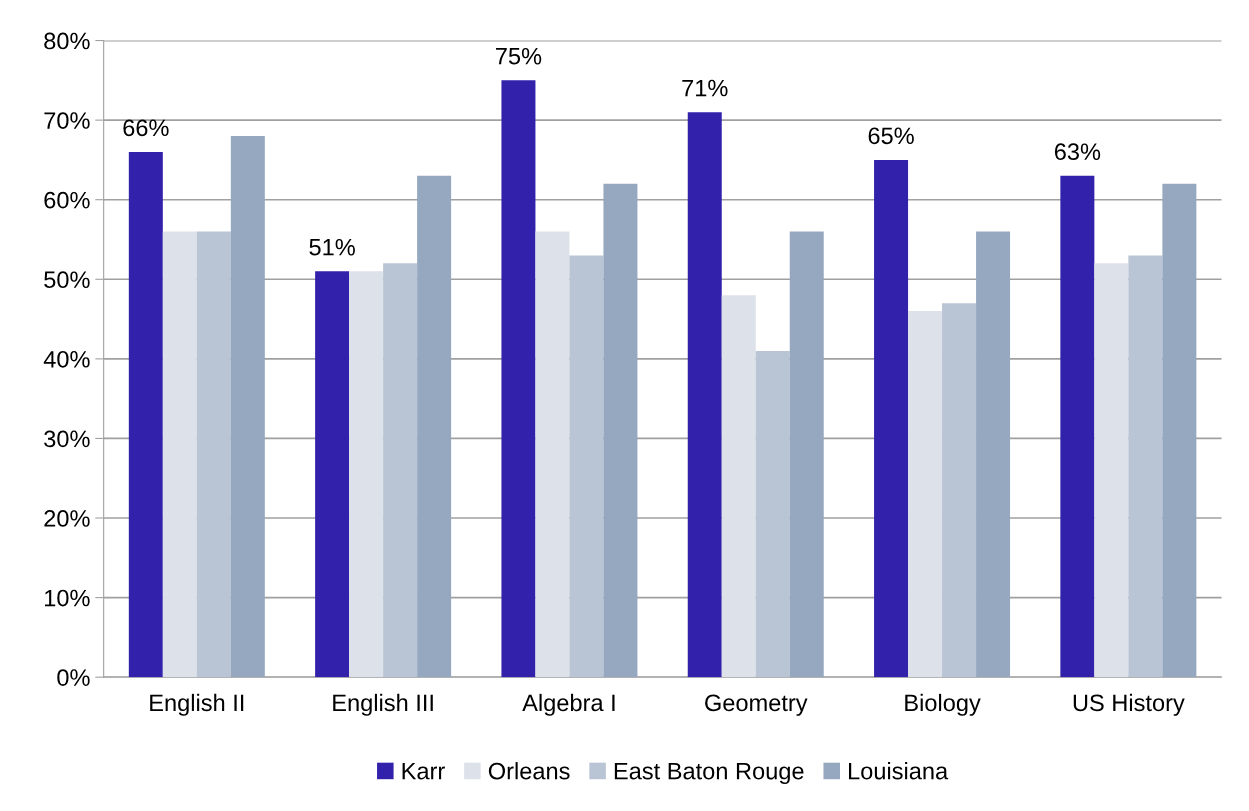  What do you see at coordinates (899, 771) in the screenshot?
I see `legend-label: Louisiana` at bounding box center [899, 771].